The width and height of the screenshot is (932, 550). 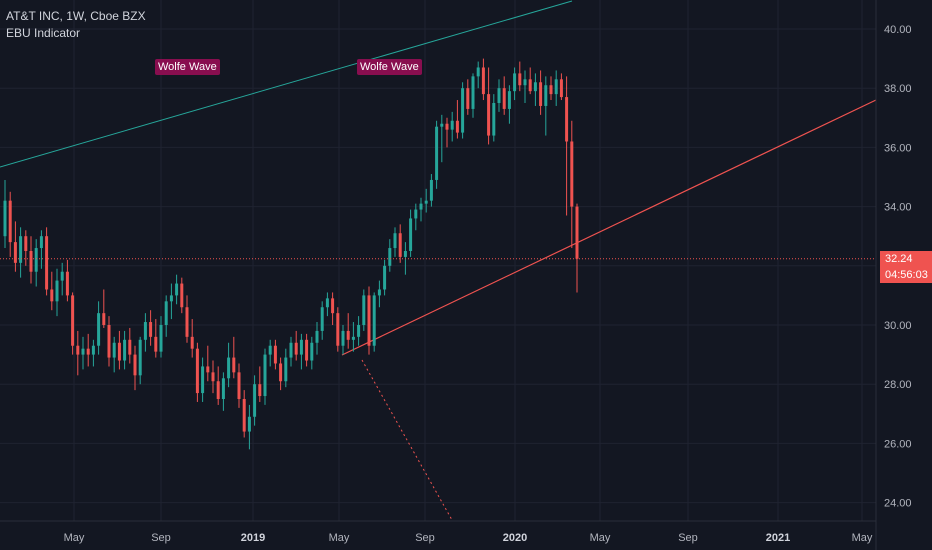 I want to click on last-price-tag: 32.24, so click(x=906, y=258).